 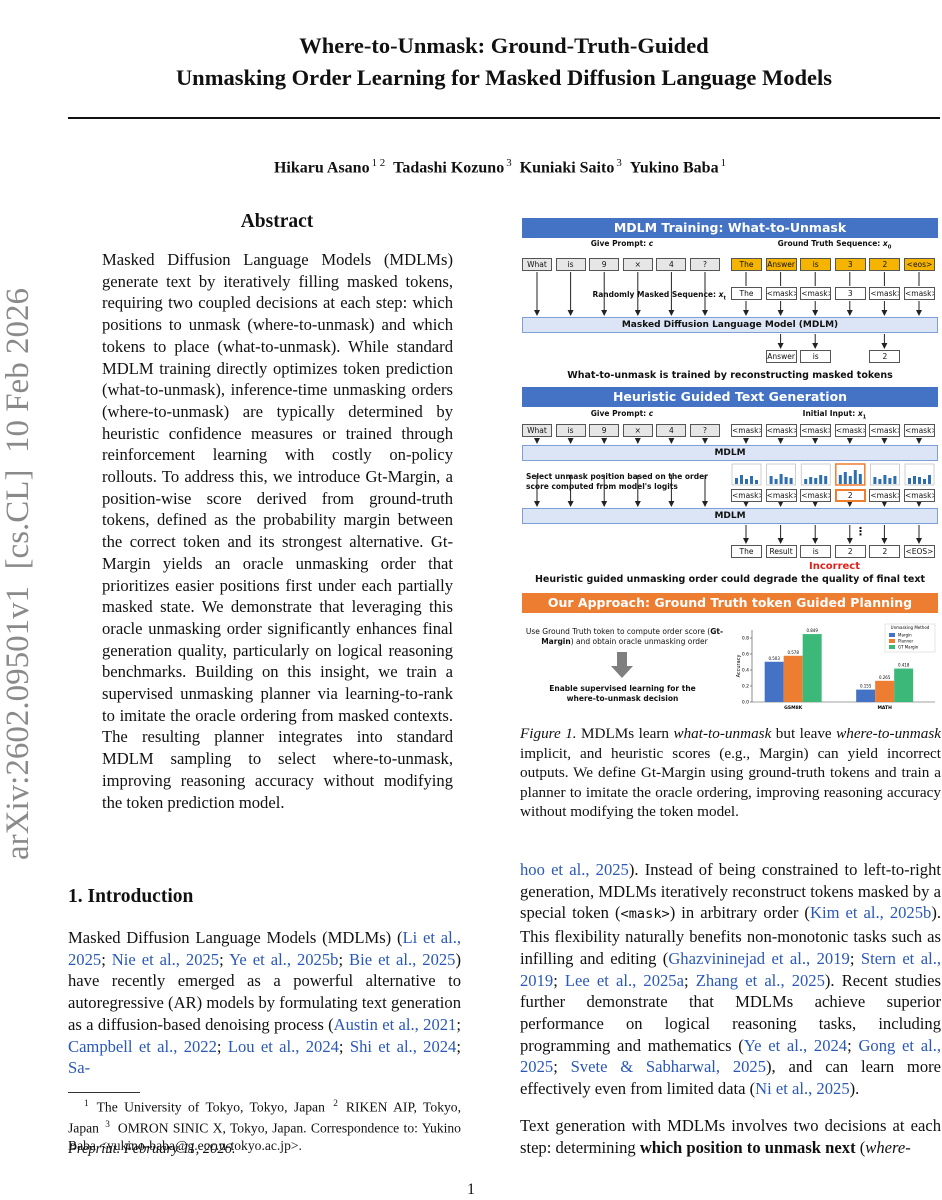 I want to click on text-run: what-to-unmask, so click(x=722, y=733).